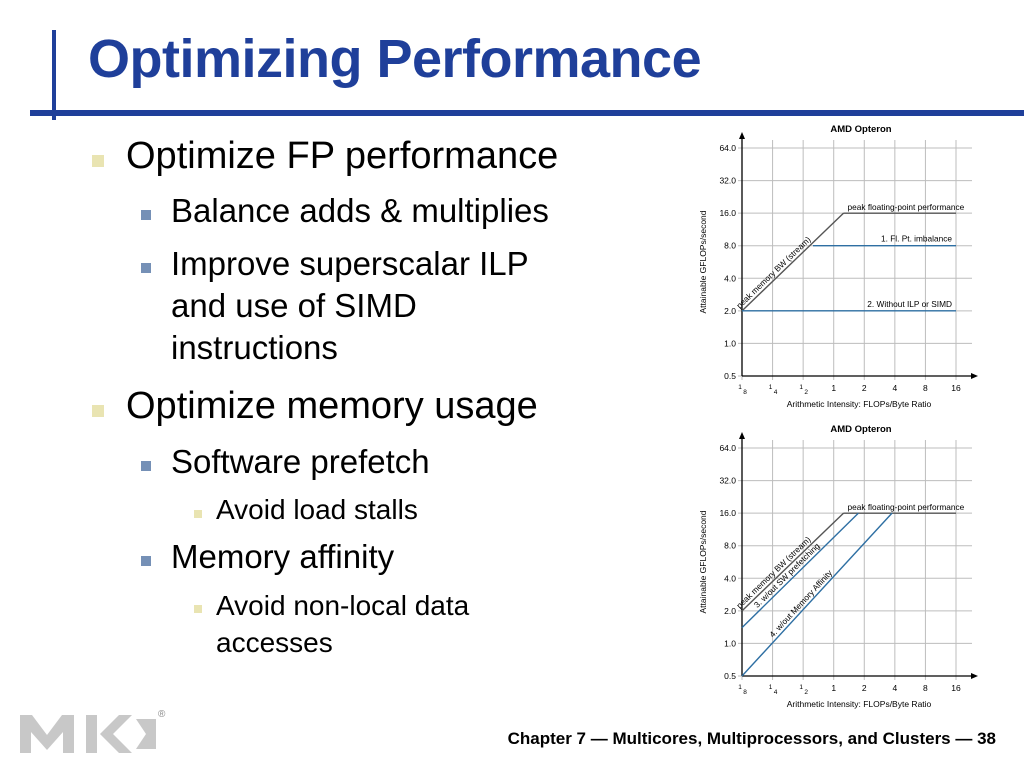  I want to click on chart1-y-tick-label: 2.0, so click(730, 311).